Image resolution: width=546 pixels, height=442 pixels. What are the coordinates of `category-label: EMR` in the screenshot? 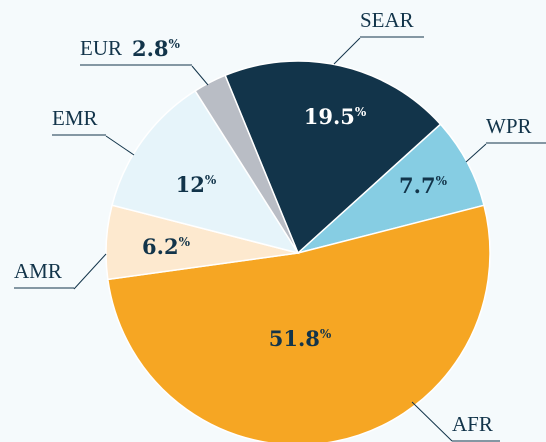 It's located at (75, 118).